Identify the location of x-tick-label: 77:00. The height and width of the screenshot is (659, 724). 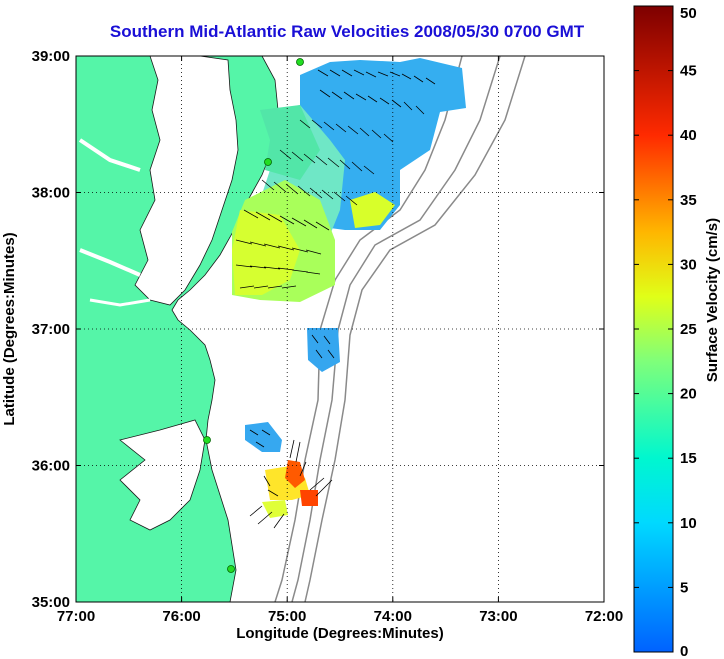
(76, 616).